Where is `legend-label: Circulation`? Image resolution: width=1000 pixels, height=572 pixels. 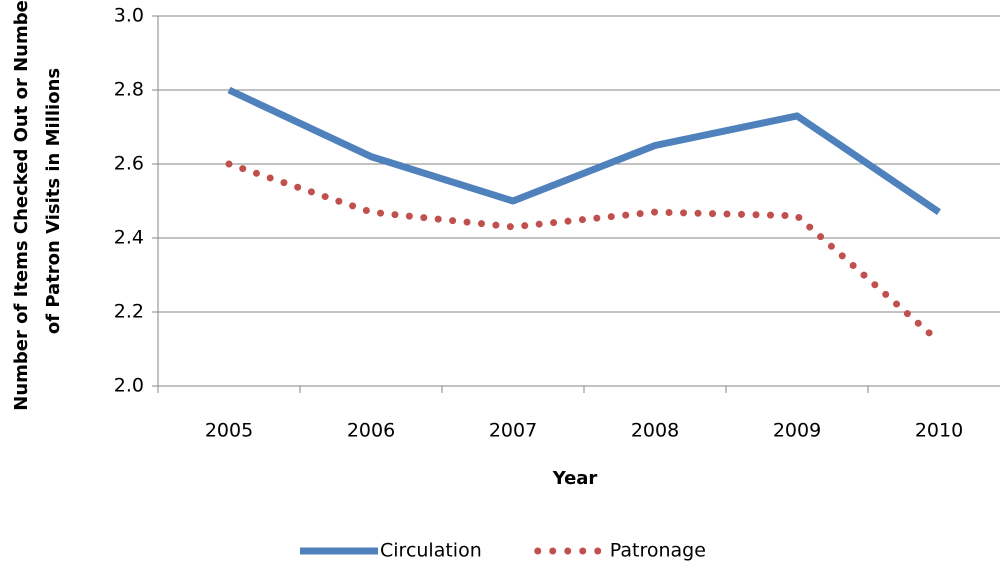 legend-label: Circulation is located at coordinates (431, 551).